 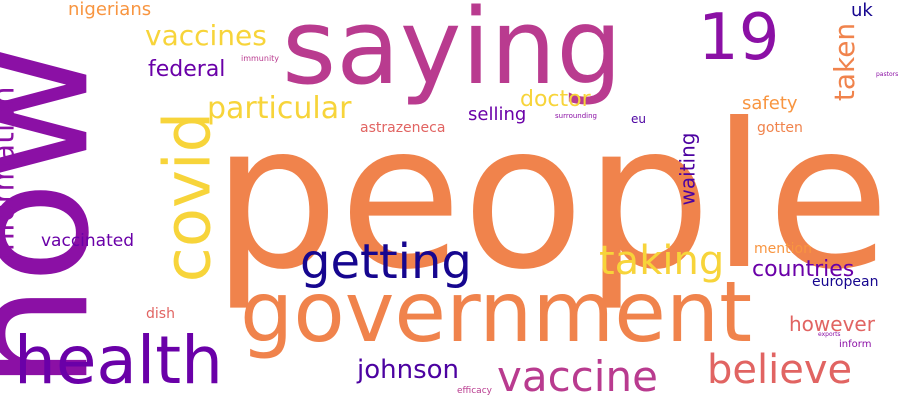 I want to click on word-taking: taking, so click(x=662, y=261).